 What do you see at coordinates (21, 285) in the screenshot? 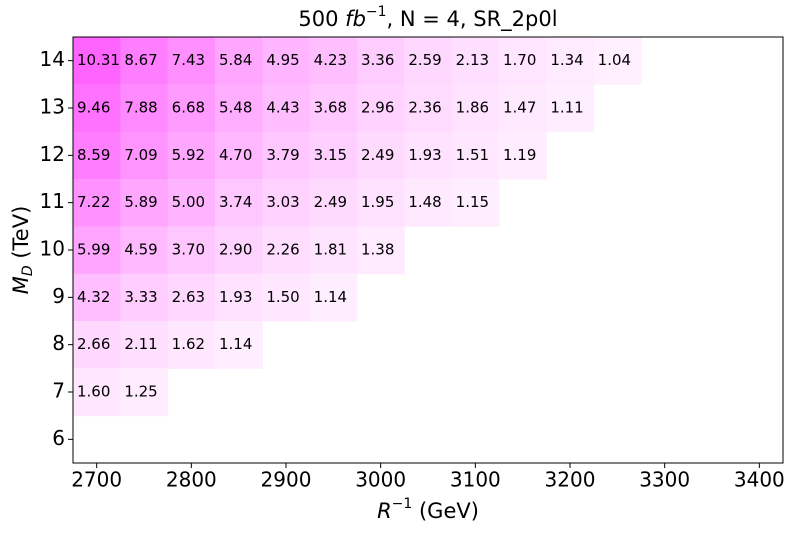
I see `label-part: M` at bounding box center [21, 285].